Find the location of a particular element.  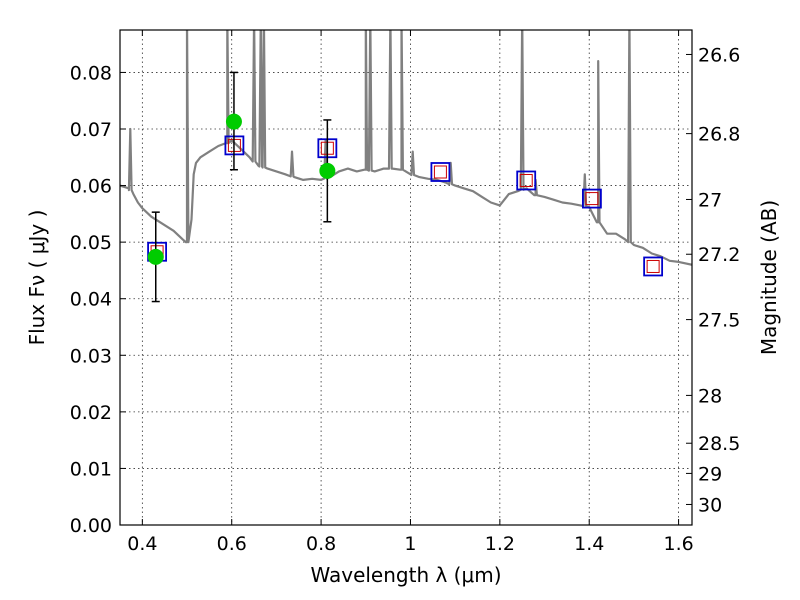

y-tick-label: 0.04 is located at coordinates (91, 300).